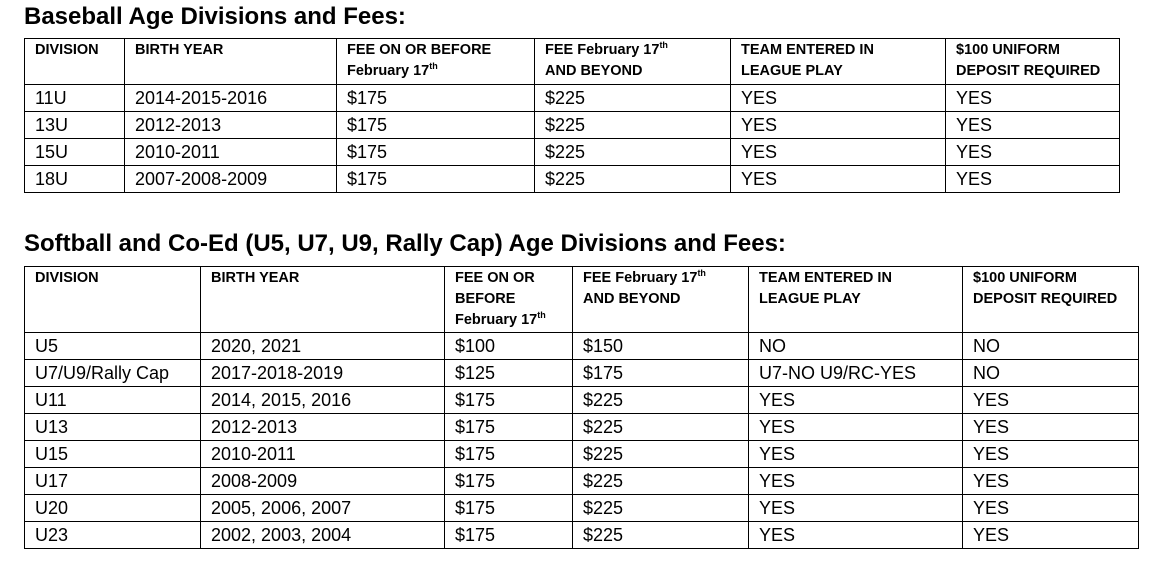 This screenshot has height=567, width=1152. Describe the element at coordinates (230, 179) in the screenshot. I see `birth-year-cell: 2007-2008-2009` at that location.